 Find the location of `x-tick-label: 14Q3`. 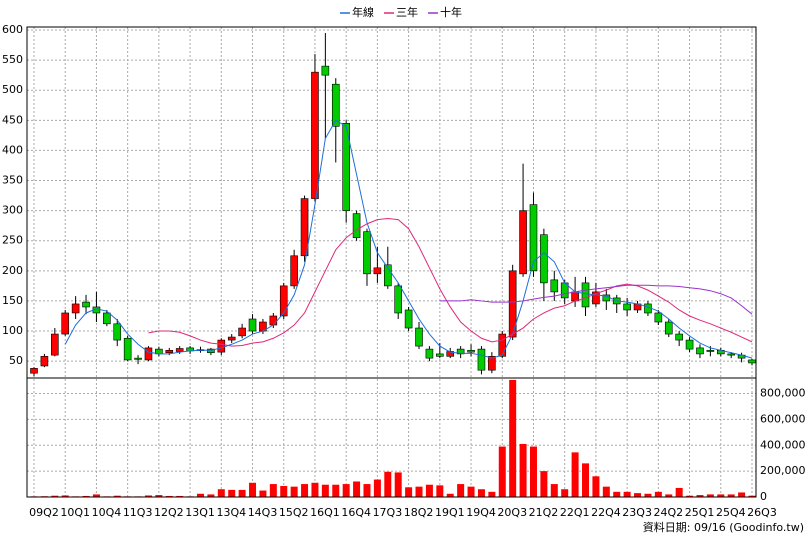

x-tick-label: 14Q3 is located at coordinates (263, 512).